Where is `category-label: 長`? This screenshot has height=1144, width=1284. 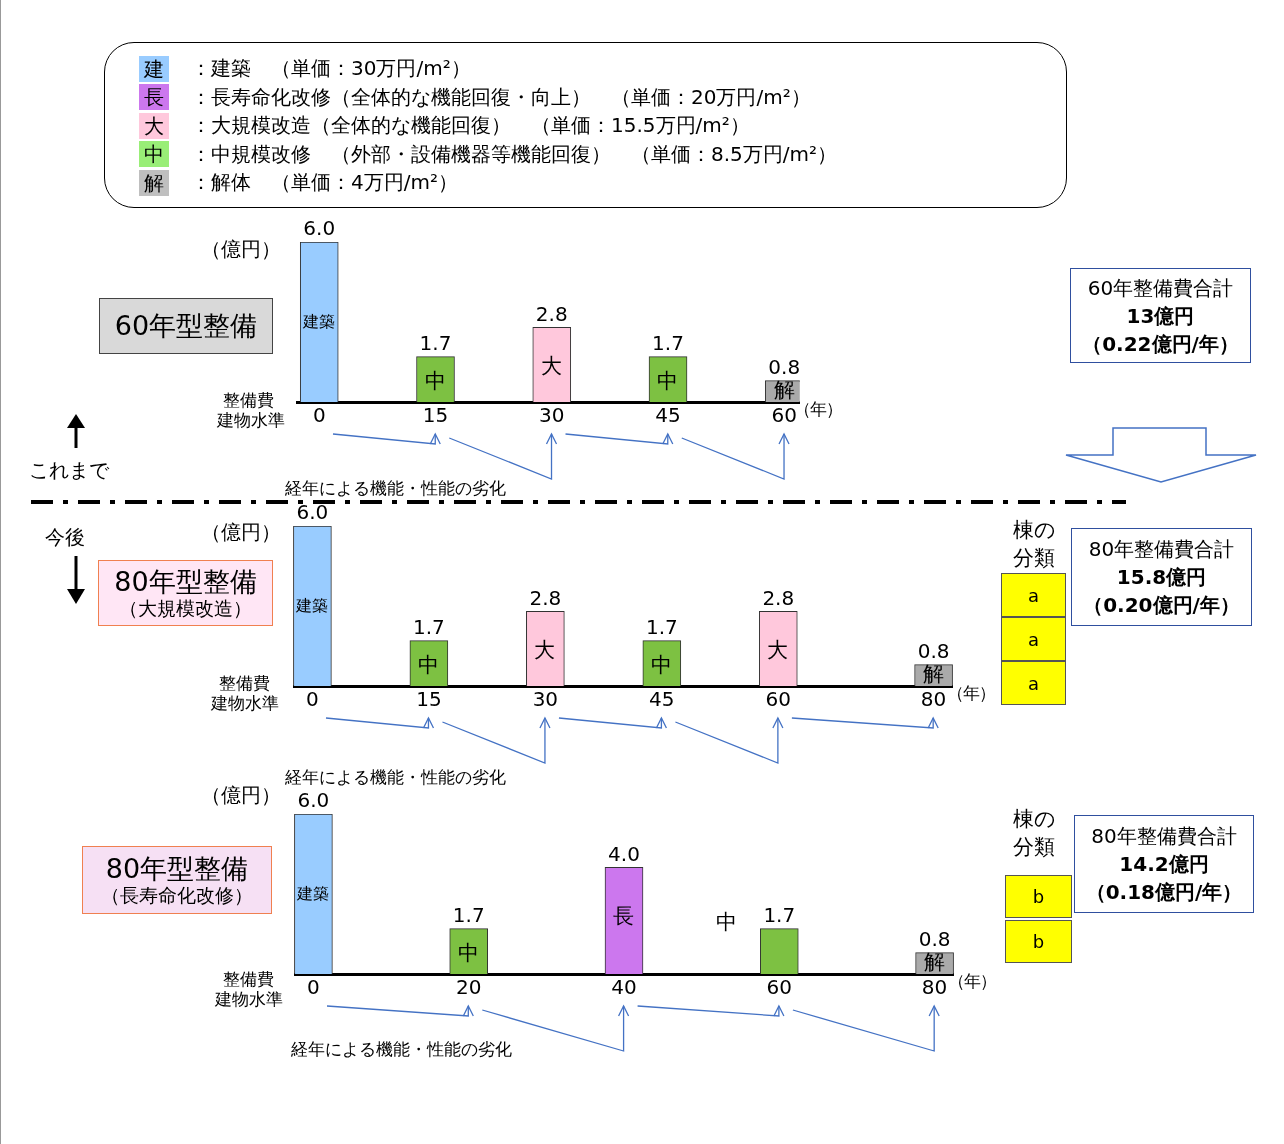
category-label: 長 is located at coordinates (154, 97).